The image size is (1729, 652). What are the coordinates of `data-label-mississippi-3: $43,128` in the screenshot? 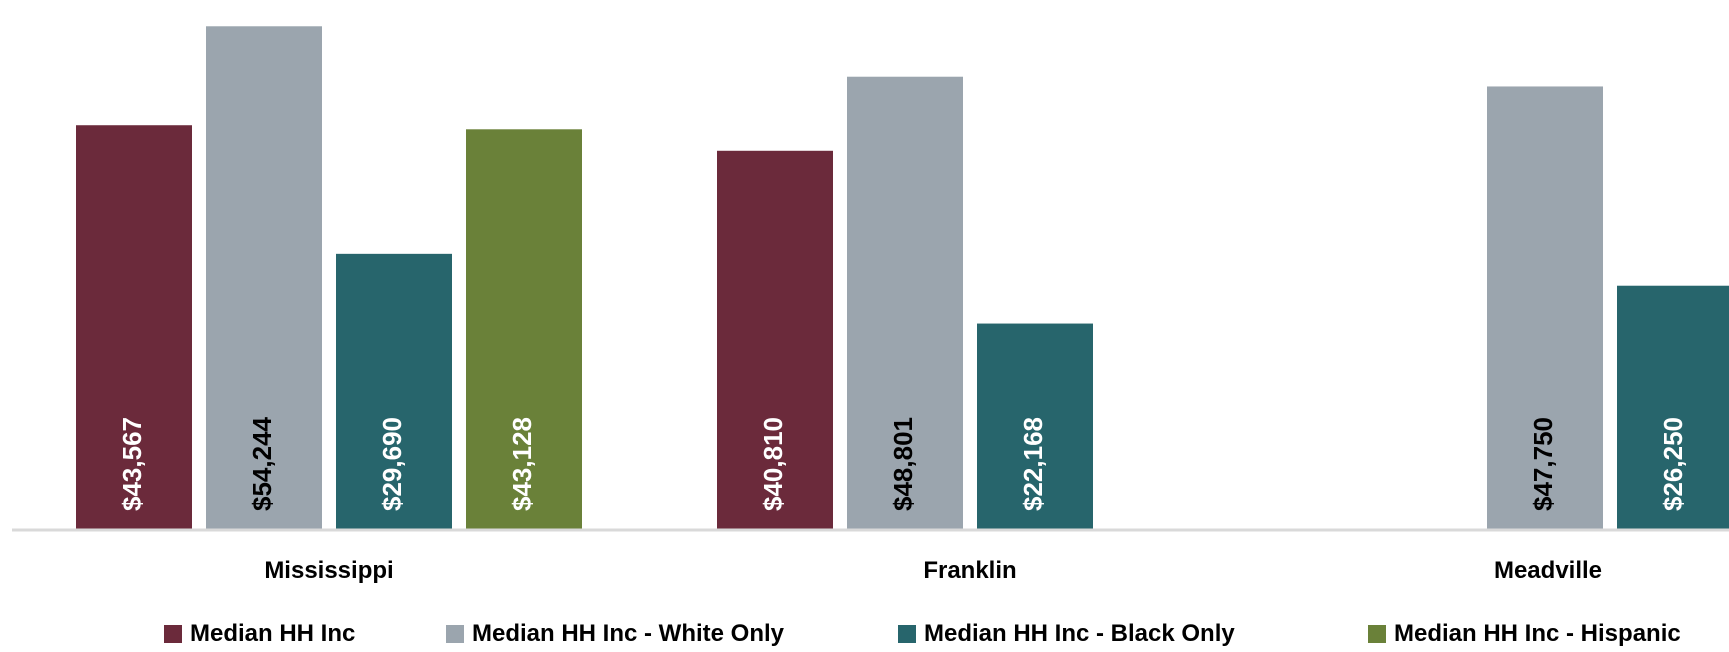 It's located at (522, 464).